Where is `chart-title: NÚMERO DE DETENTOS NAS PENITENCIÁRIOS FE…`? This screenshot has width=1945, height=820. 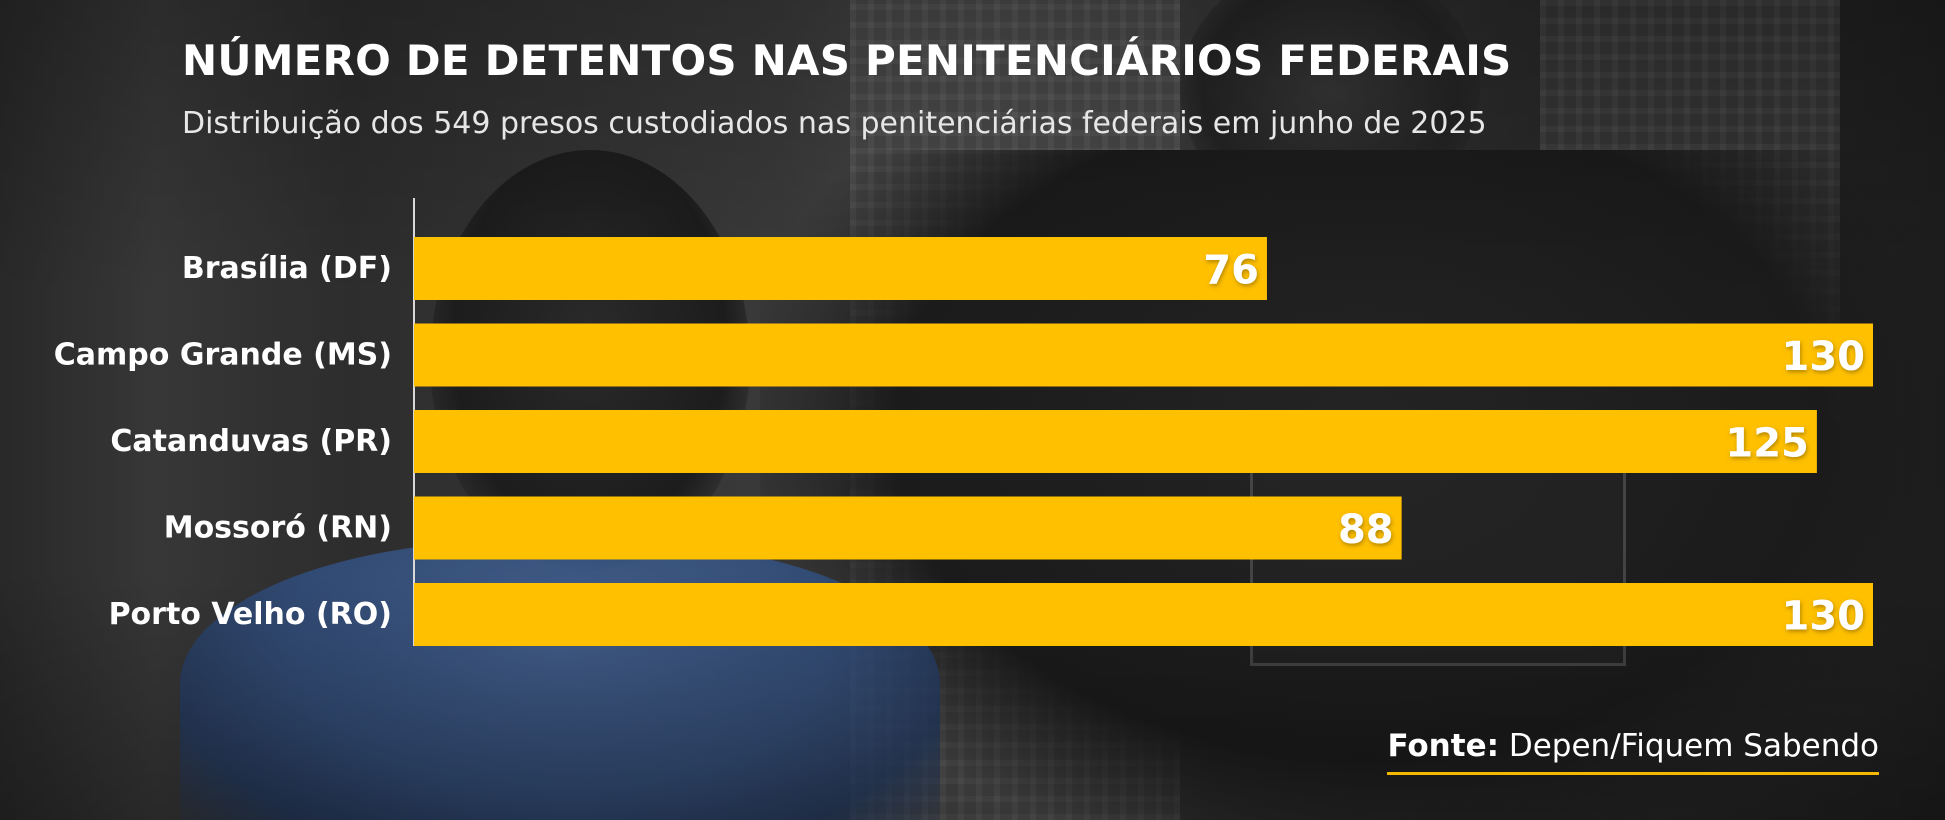
chart-title: NÚMERO DE DETENTOS NAS PENITENCIÁRIOS FE… is located at coordinates (847, 60).